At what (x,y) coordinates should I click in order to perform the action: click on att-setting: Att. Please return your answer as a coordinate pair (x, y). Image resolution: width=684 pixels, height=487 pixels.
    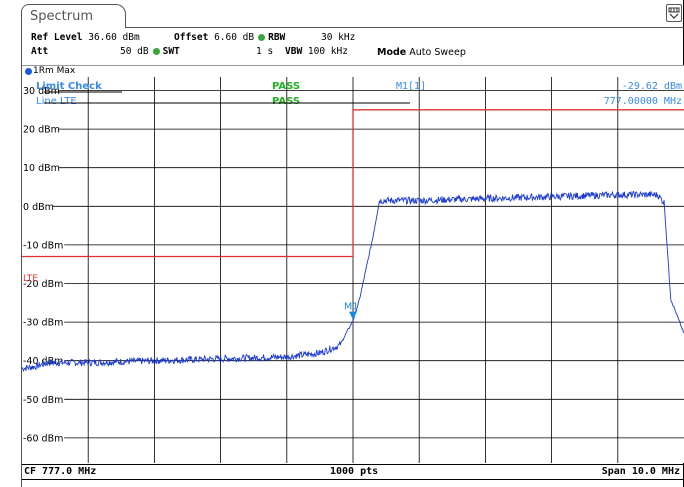
    Looking at the image, I should click on (39, 51).